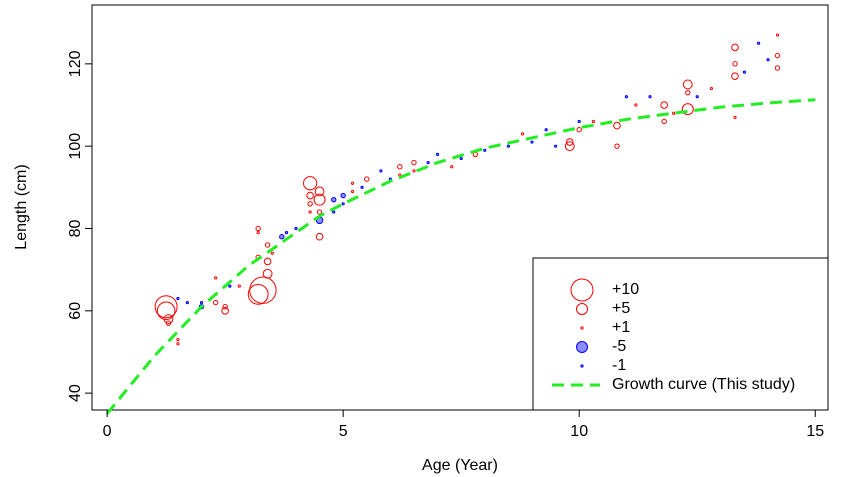 Image resolution: width=841 pixels, height=477 pixels. I want to click on legend-label: +5, so click(621, 308).